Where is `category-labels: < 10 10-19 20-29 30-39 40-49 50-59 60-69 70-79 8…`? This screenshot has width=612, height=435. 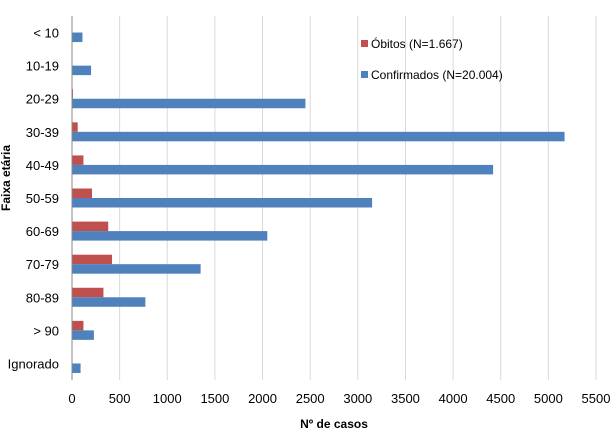
category-labels: < 10 10-19 20-29 30-39 40-49 50-59 60-69 70-79 8… is located at coordinates (33, 199).